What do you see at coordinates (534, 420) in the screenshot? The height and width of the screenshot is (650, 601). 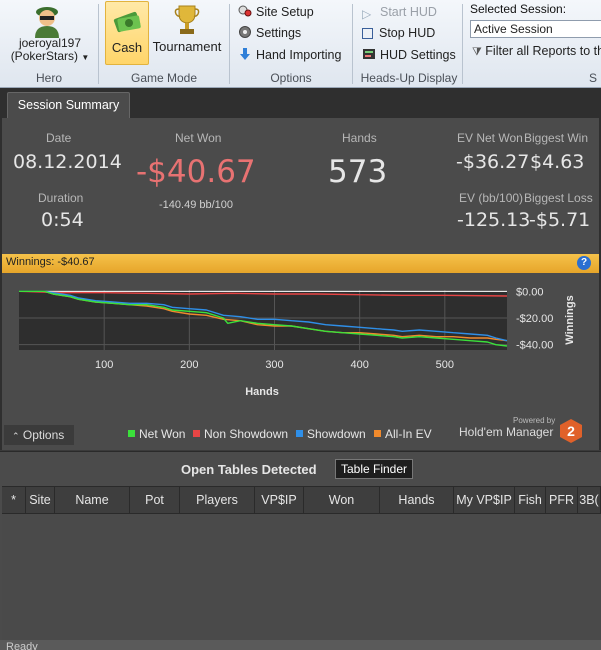 I see `powered-by-text: Powered by` at bounding box center [534, 420].